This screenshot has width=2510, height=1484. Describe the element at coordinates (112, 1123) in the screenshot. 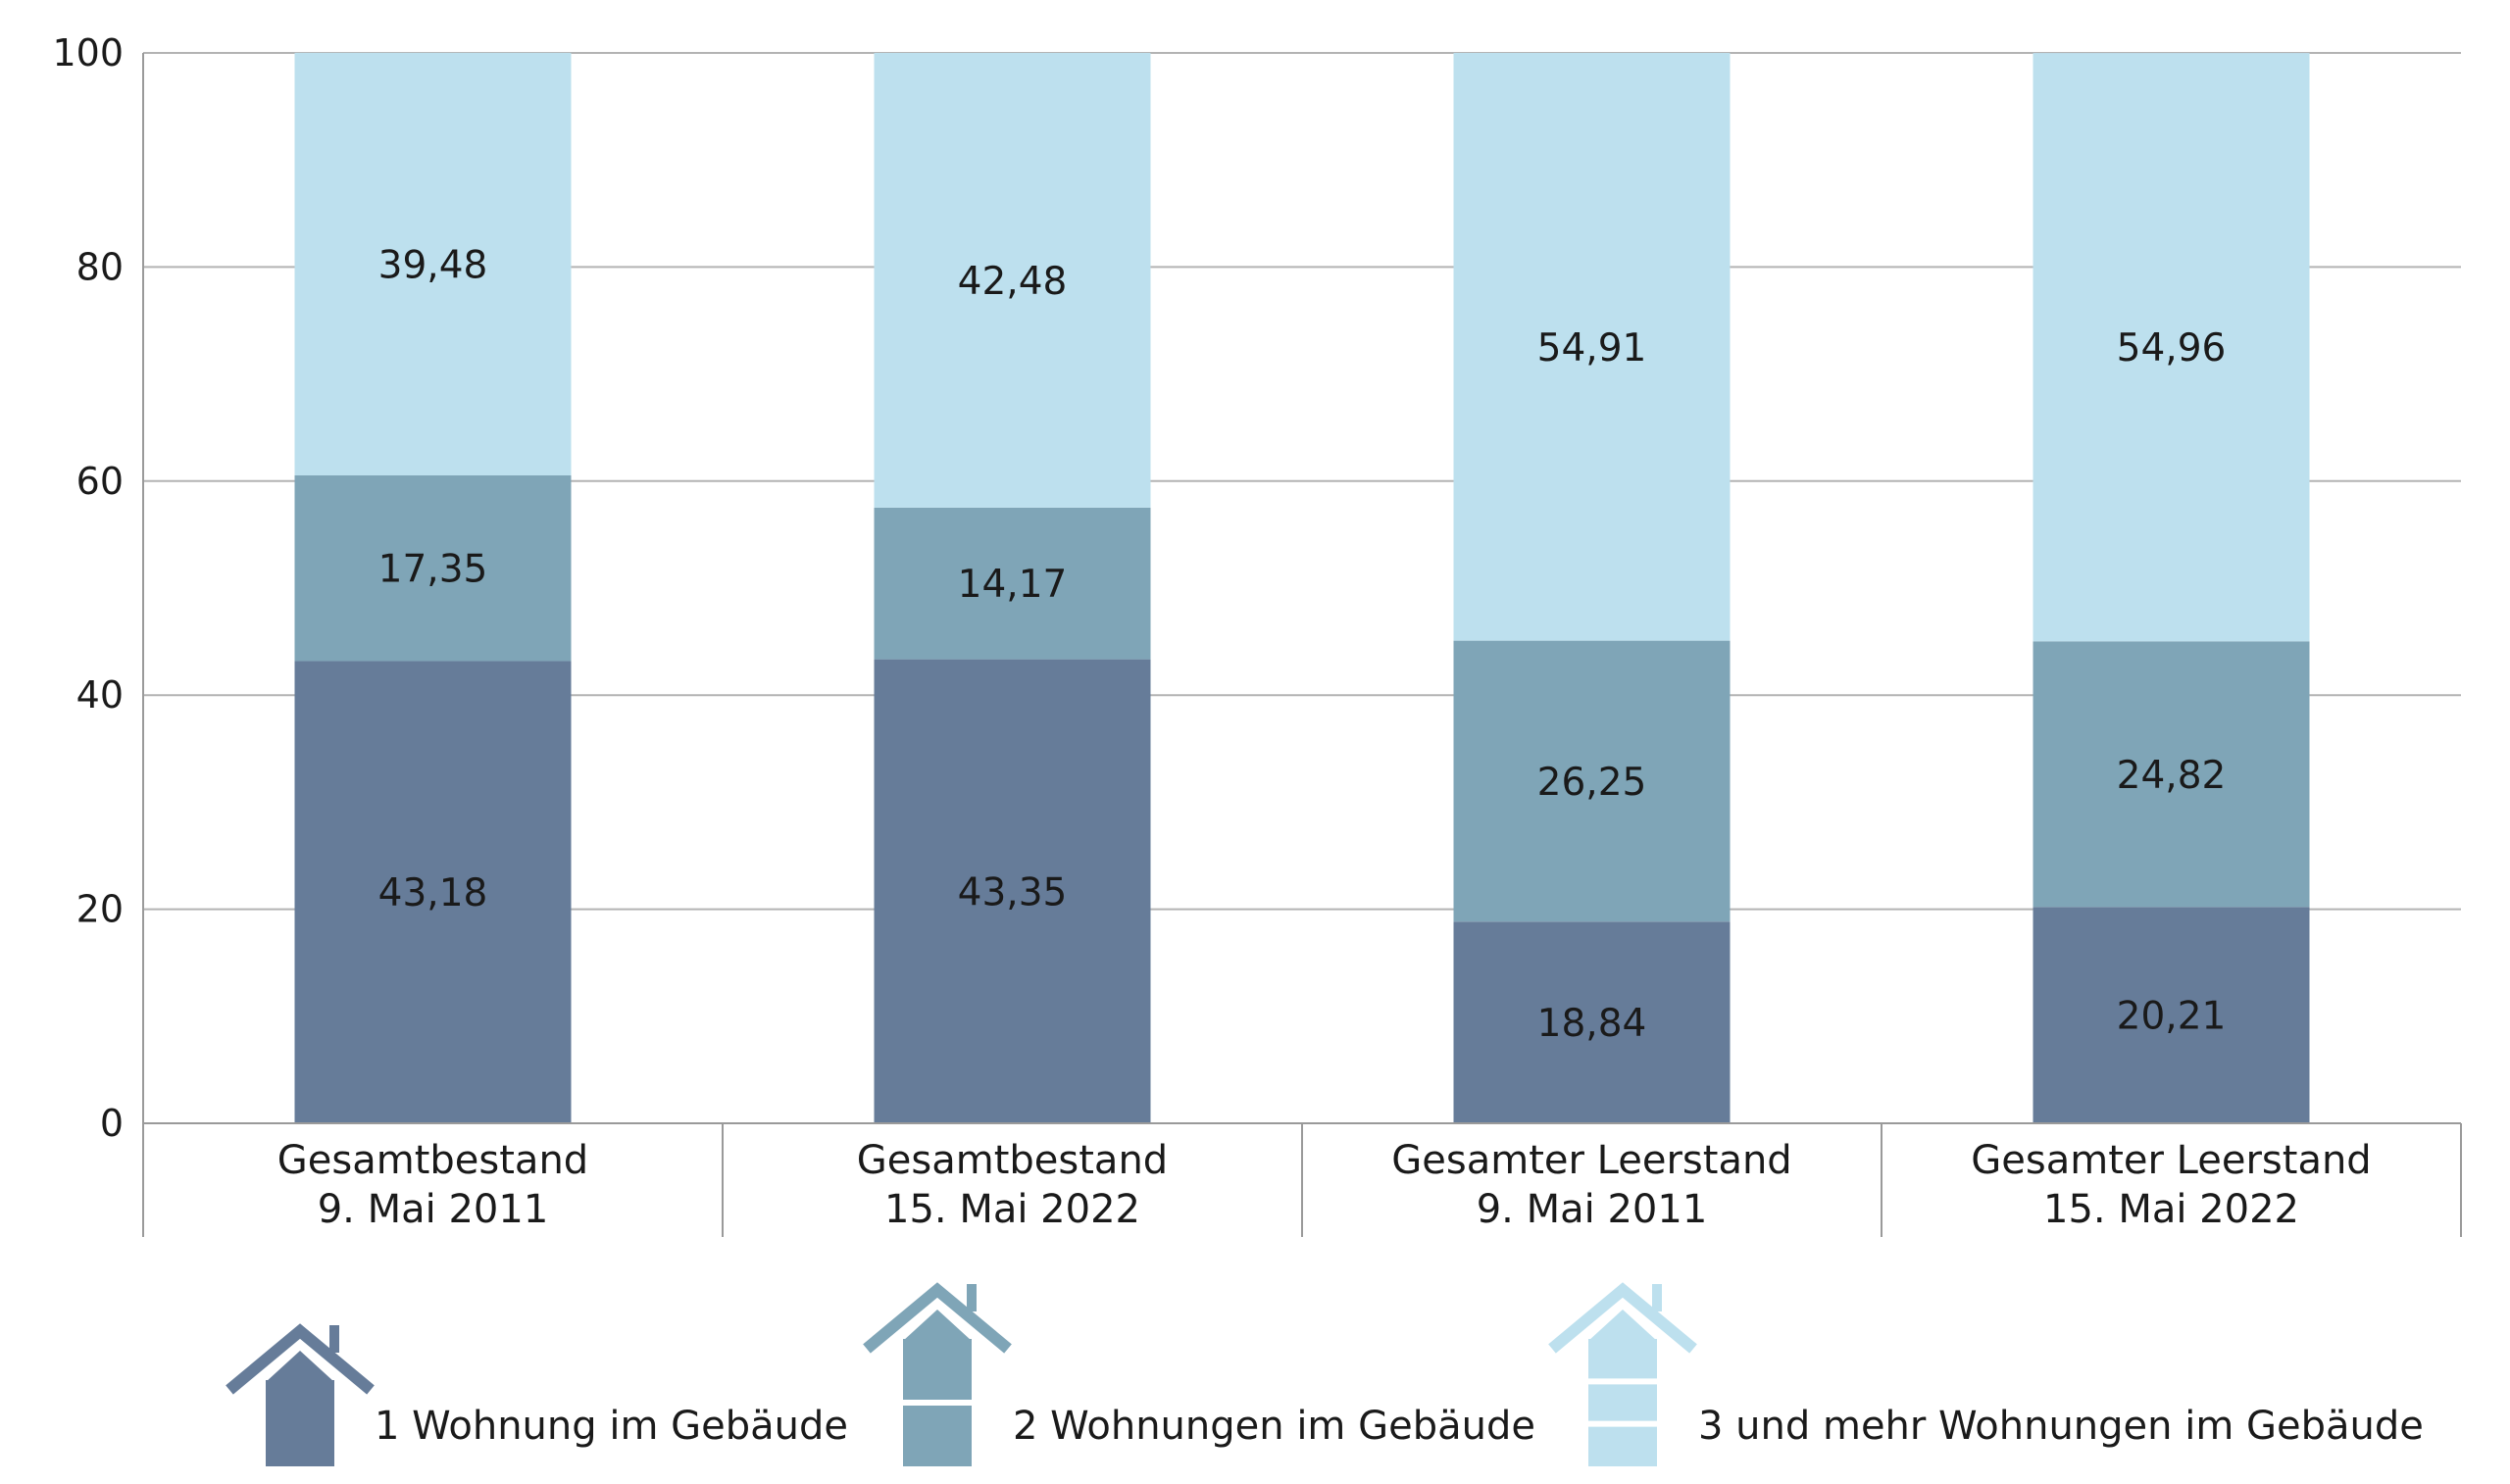

I see `y-tick-label: 0` at that location.